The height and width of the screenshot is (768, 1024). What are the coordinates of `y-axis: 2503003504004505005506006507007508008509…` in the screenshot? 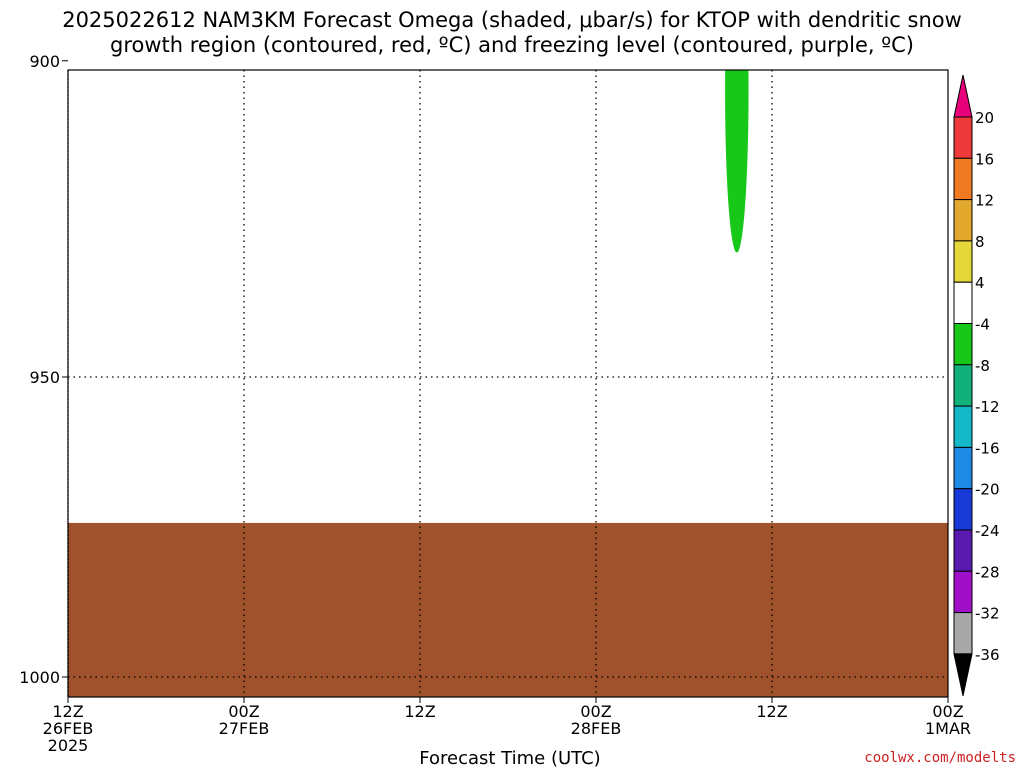 It's located at (43, 369).